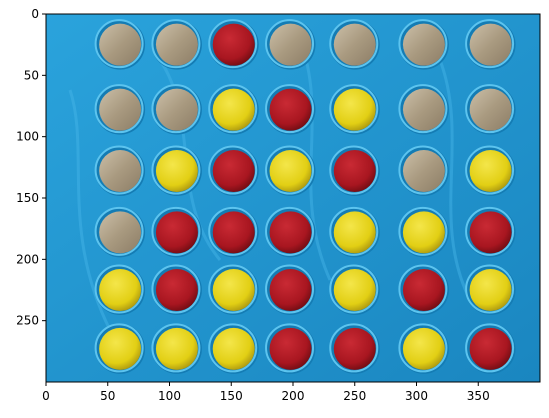  What do you see at coordinates (169, 396) in the screenshot?
I see `x-tick-label: 100` at bounding box center [169, 396].